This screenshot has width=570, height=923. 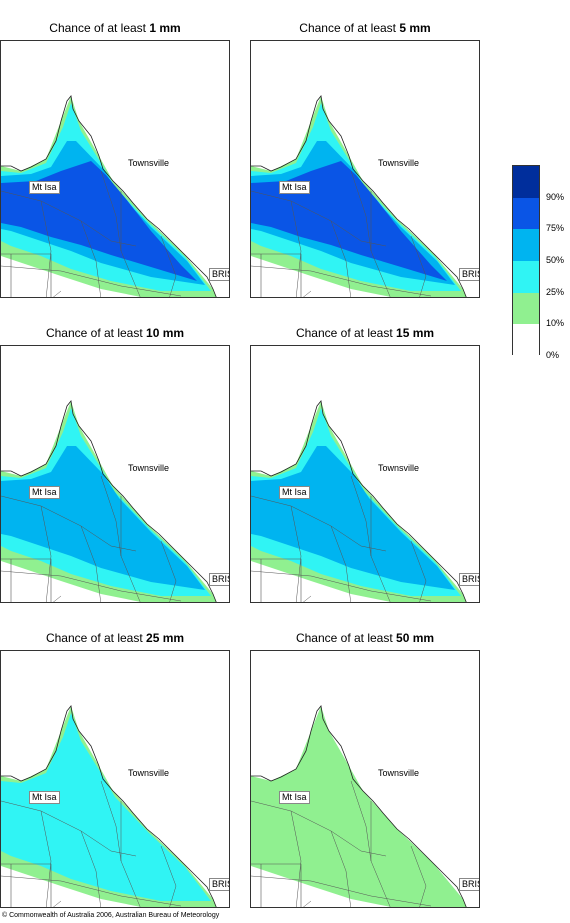 I want to click on panel-title-amount: 50 mm, so click(x=415, y=638).